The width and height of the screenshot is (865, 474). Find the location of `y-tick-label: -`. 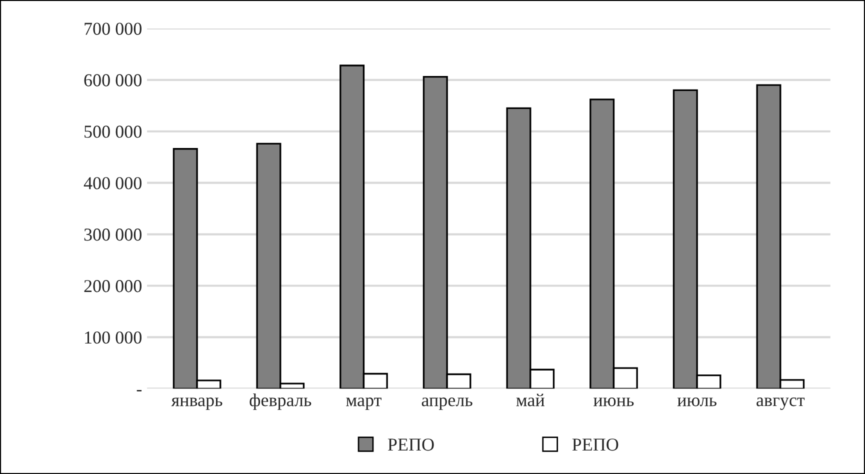

y-tick-label: - is located at coordinates (139, 391).